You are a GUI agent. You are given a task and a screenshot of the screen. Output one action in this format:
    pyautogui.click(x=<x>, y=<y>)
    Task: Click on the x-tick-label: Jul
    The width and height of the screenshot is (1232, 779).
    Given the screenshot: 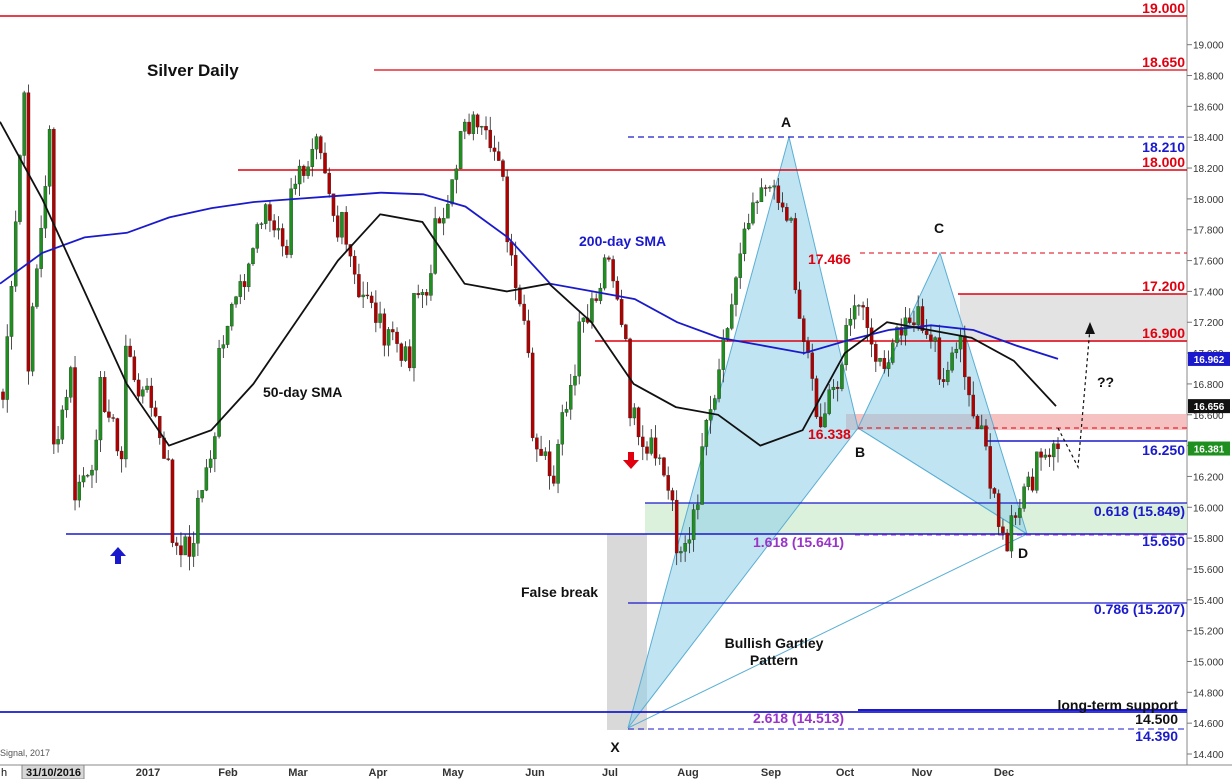 What is the action you would take?
    pyautogui.click(x=610, y=773)
    